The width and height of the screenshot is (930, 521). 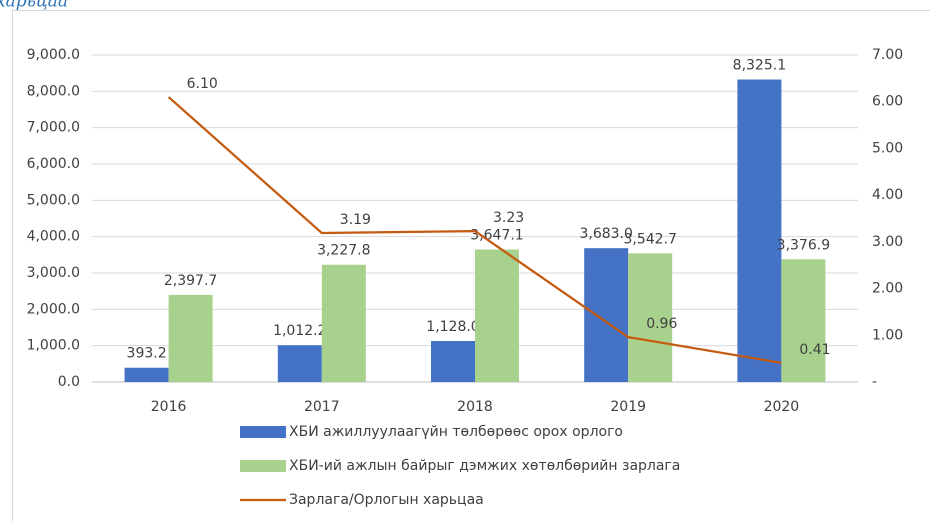 What do you see at coordinates (887, 148) in the screenshot?
I see `y2-tick-label: 5.00` at bounding box center [887, 148].